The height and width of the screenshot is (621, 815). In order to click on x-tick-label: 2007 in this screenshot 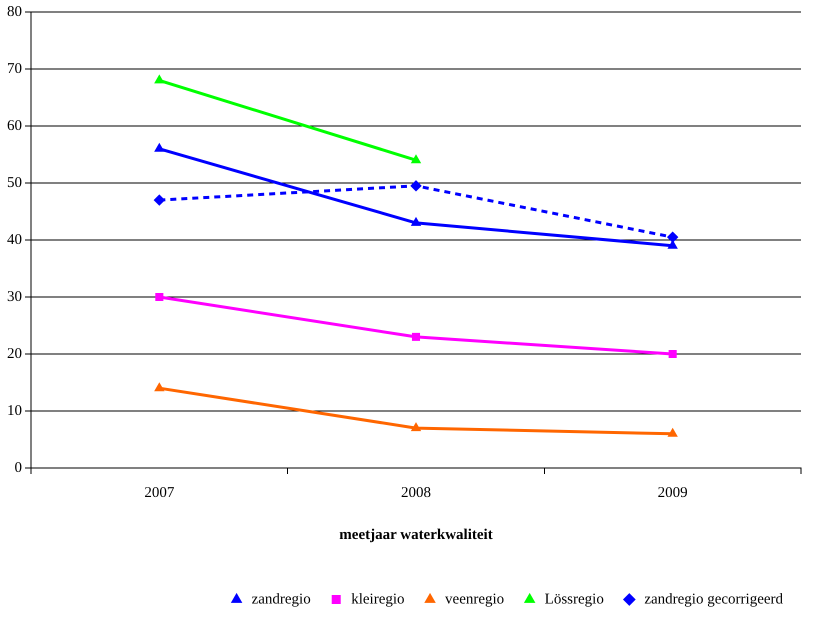, I will do `click(159, 492)`.